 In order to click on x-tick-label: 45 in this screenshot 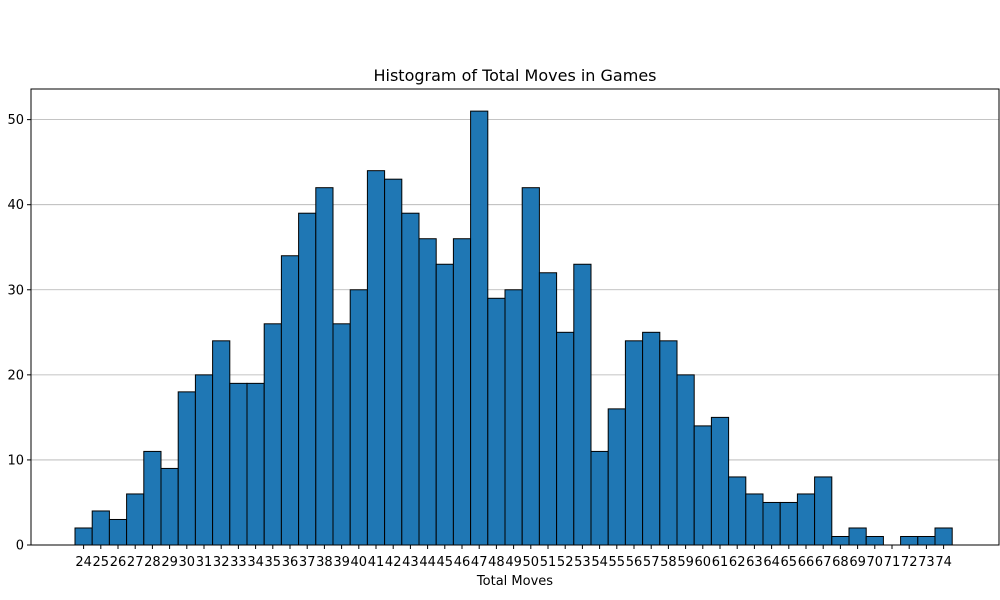, I will do `click(445, 562)`.